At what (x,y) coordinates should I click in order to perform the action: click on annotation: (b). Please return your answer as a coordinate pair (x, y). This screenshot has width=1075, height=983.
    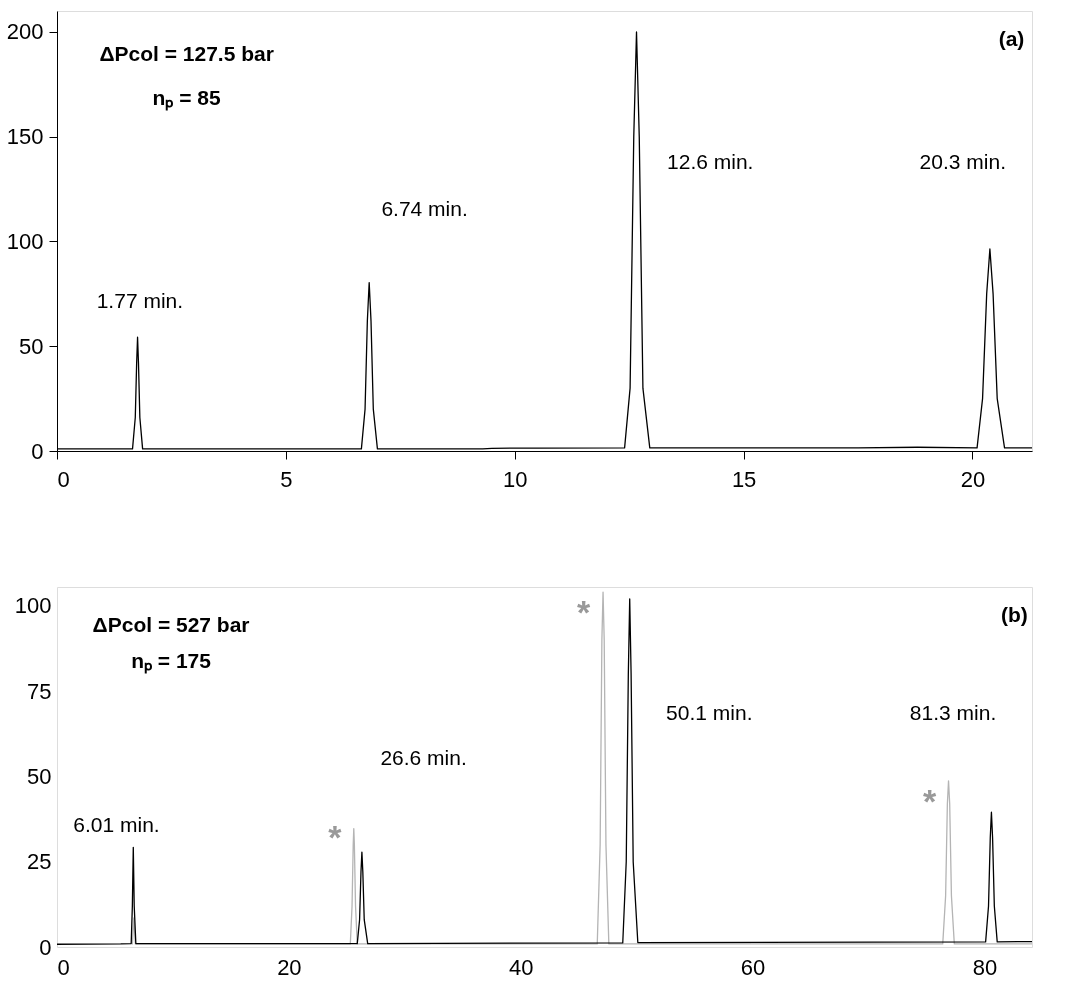
    Looking at the image, I should click on (1014, 615).